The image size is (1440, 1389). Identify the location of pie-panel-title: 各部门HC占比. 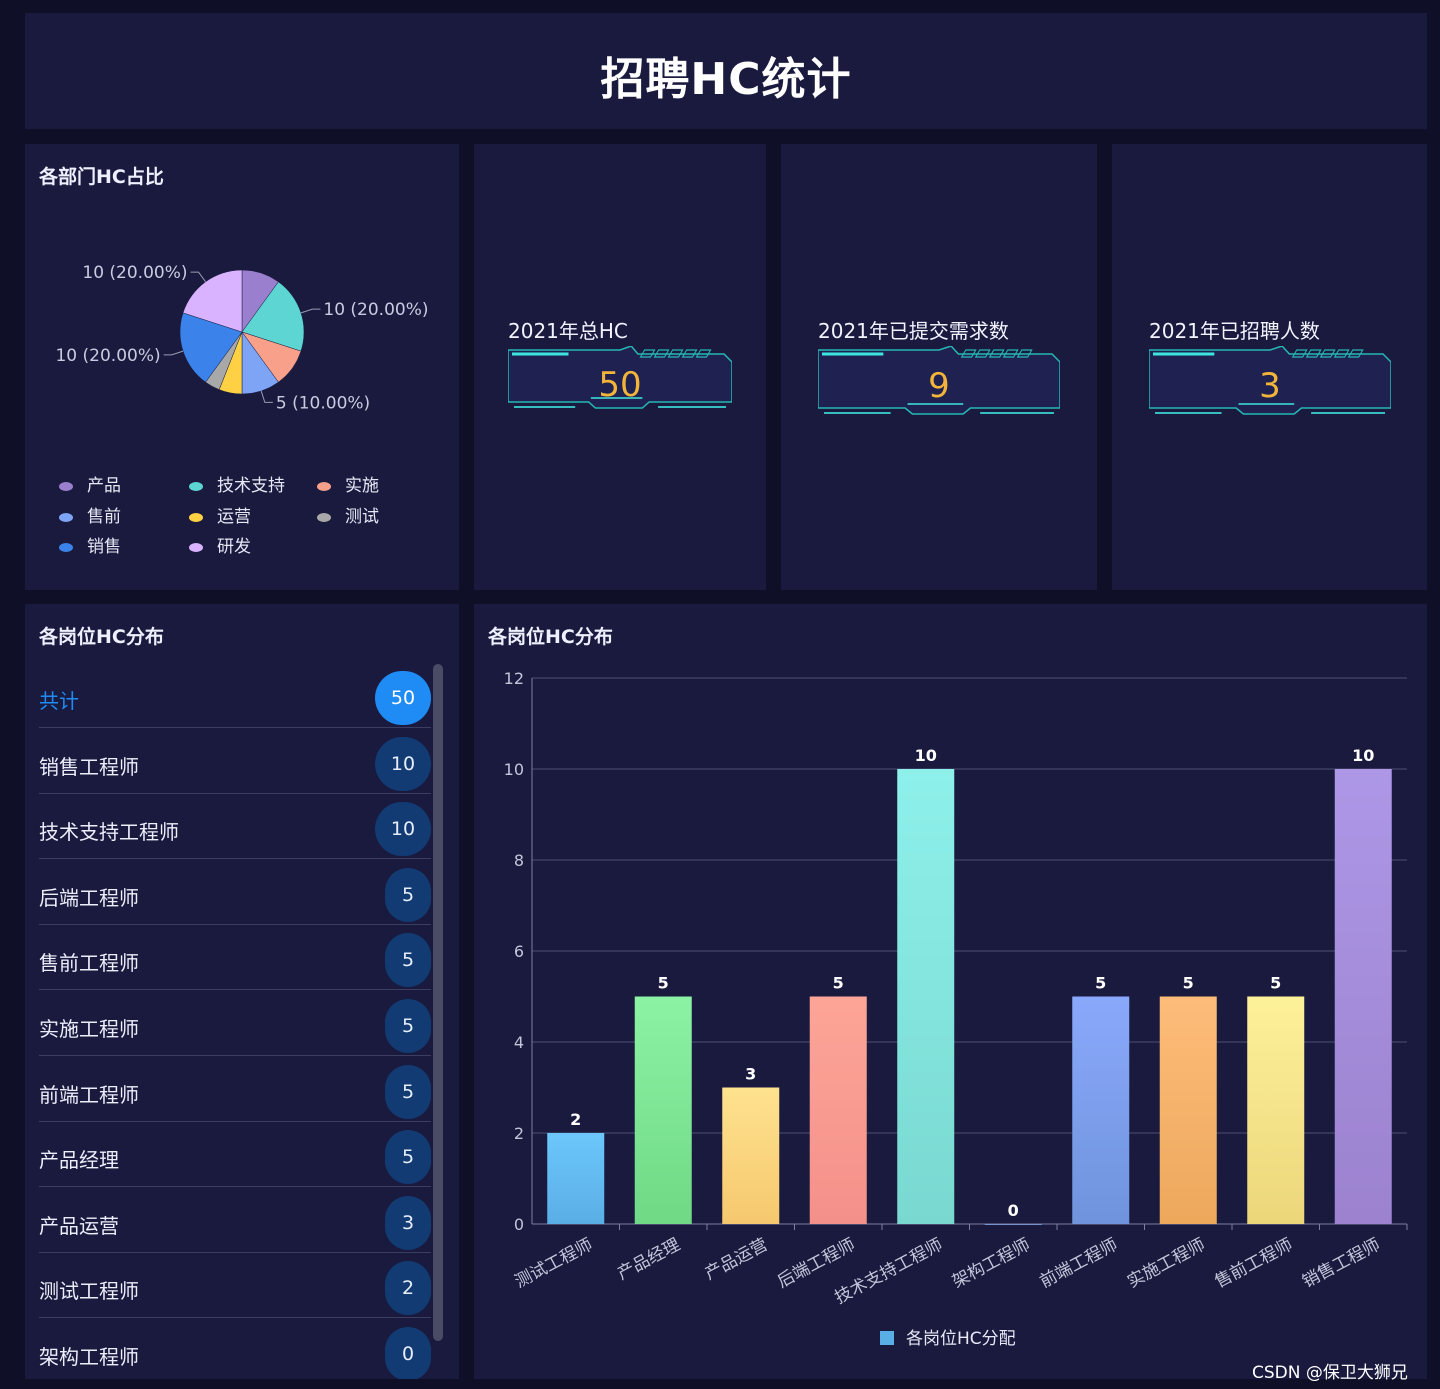
(101, 177).